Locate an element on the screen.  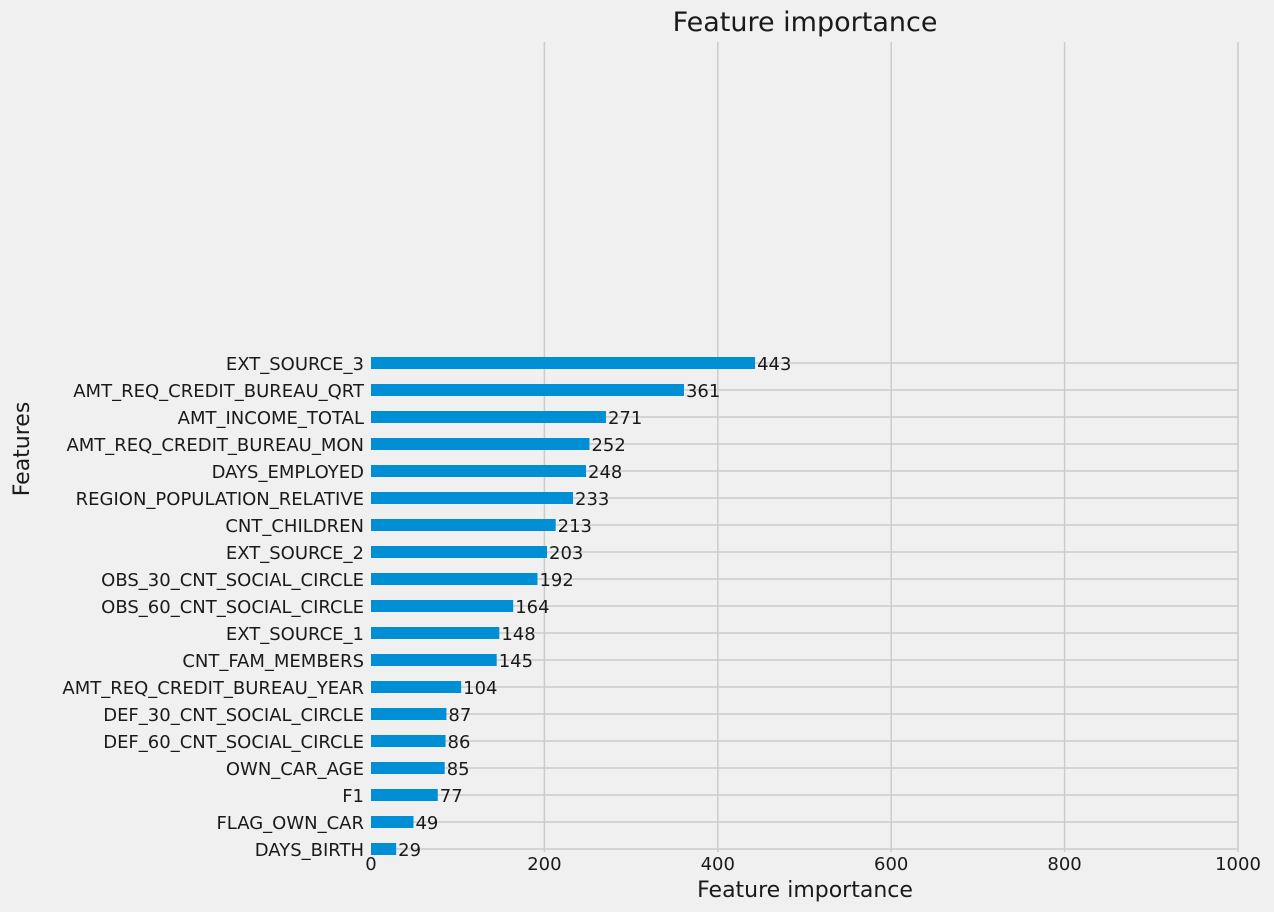
bar-value-label: 361 is located at coordinates (703, 391).